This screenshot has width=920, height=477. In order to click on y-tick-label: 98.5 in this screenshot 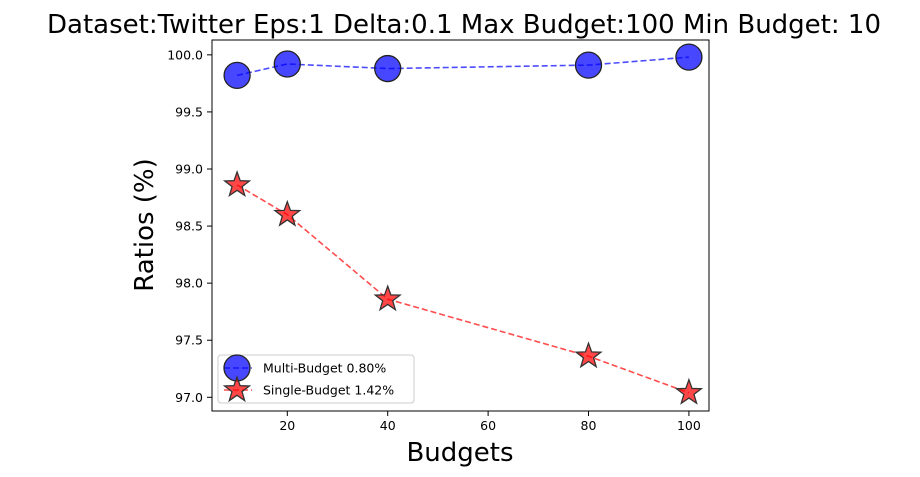, I will do `click(189, 226)`.